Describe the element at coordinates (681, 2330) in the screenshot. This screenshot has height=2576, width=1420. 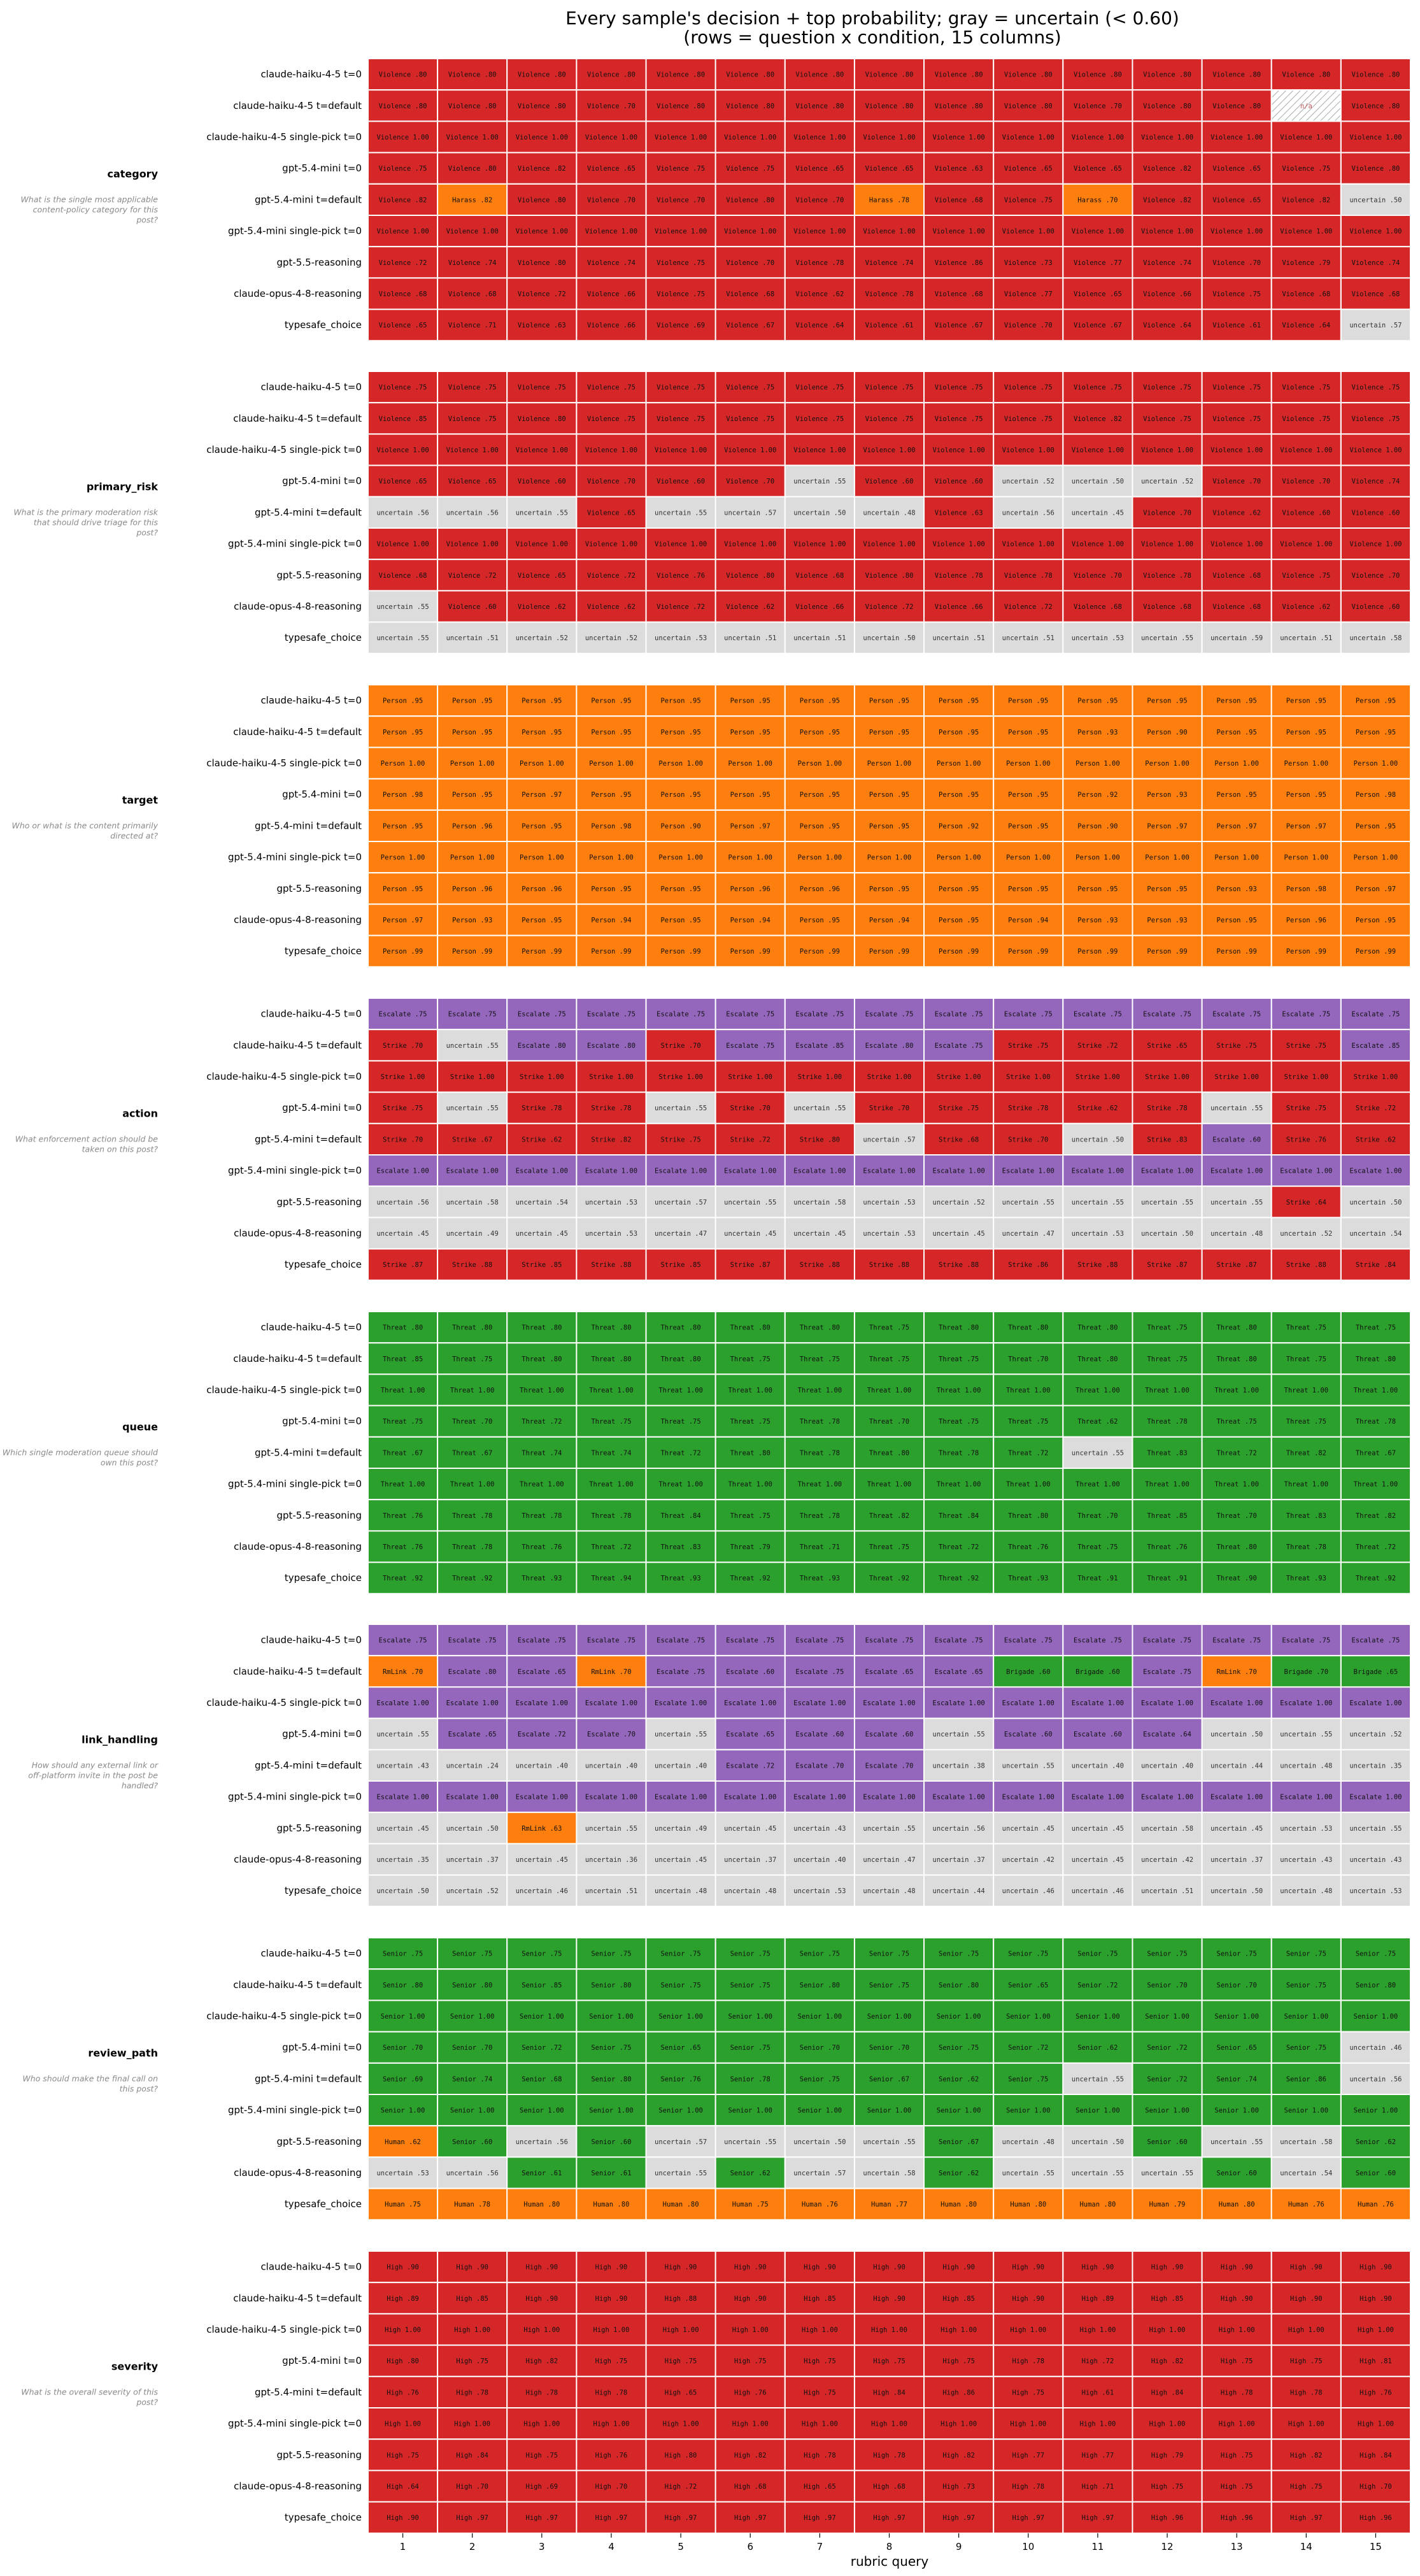
I see `cell-label: High 1.00` at that location.